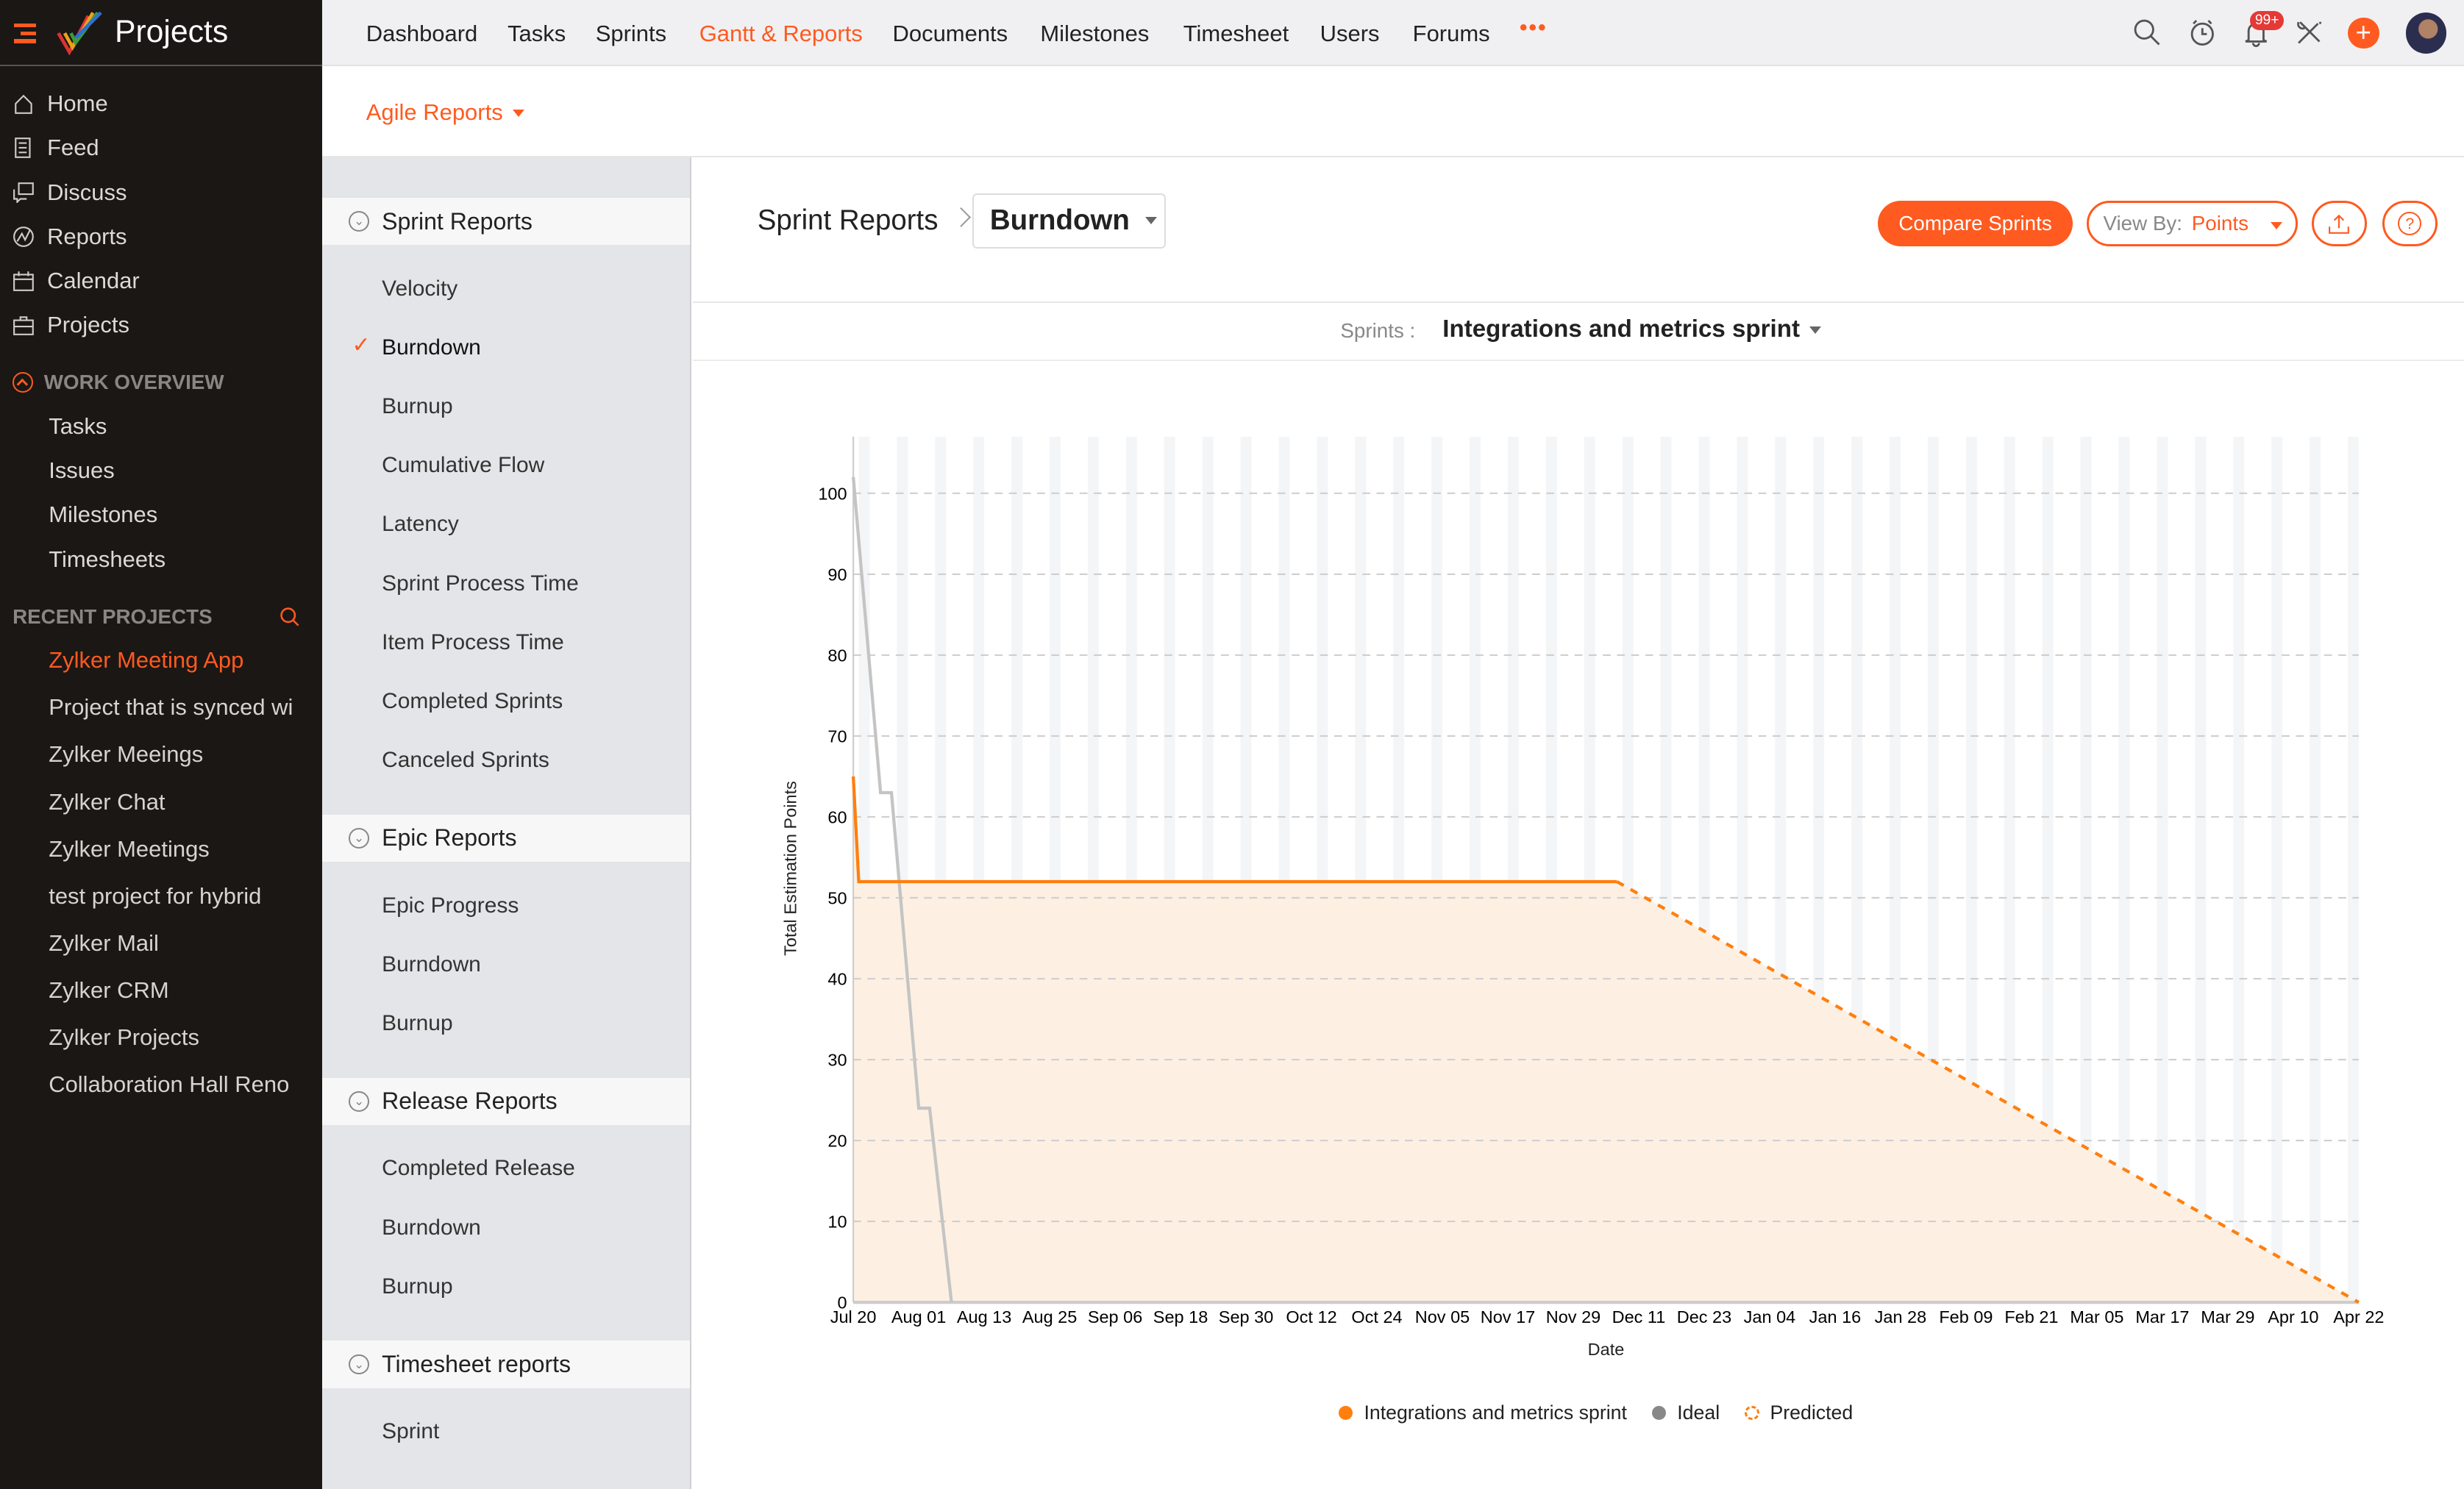  Describe the element at coordinates (1069, 221) in the screenshot. I see `report-type-select: Burndown` at that location.